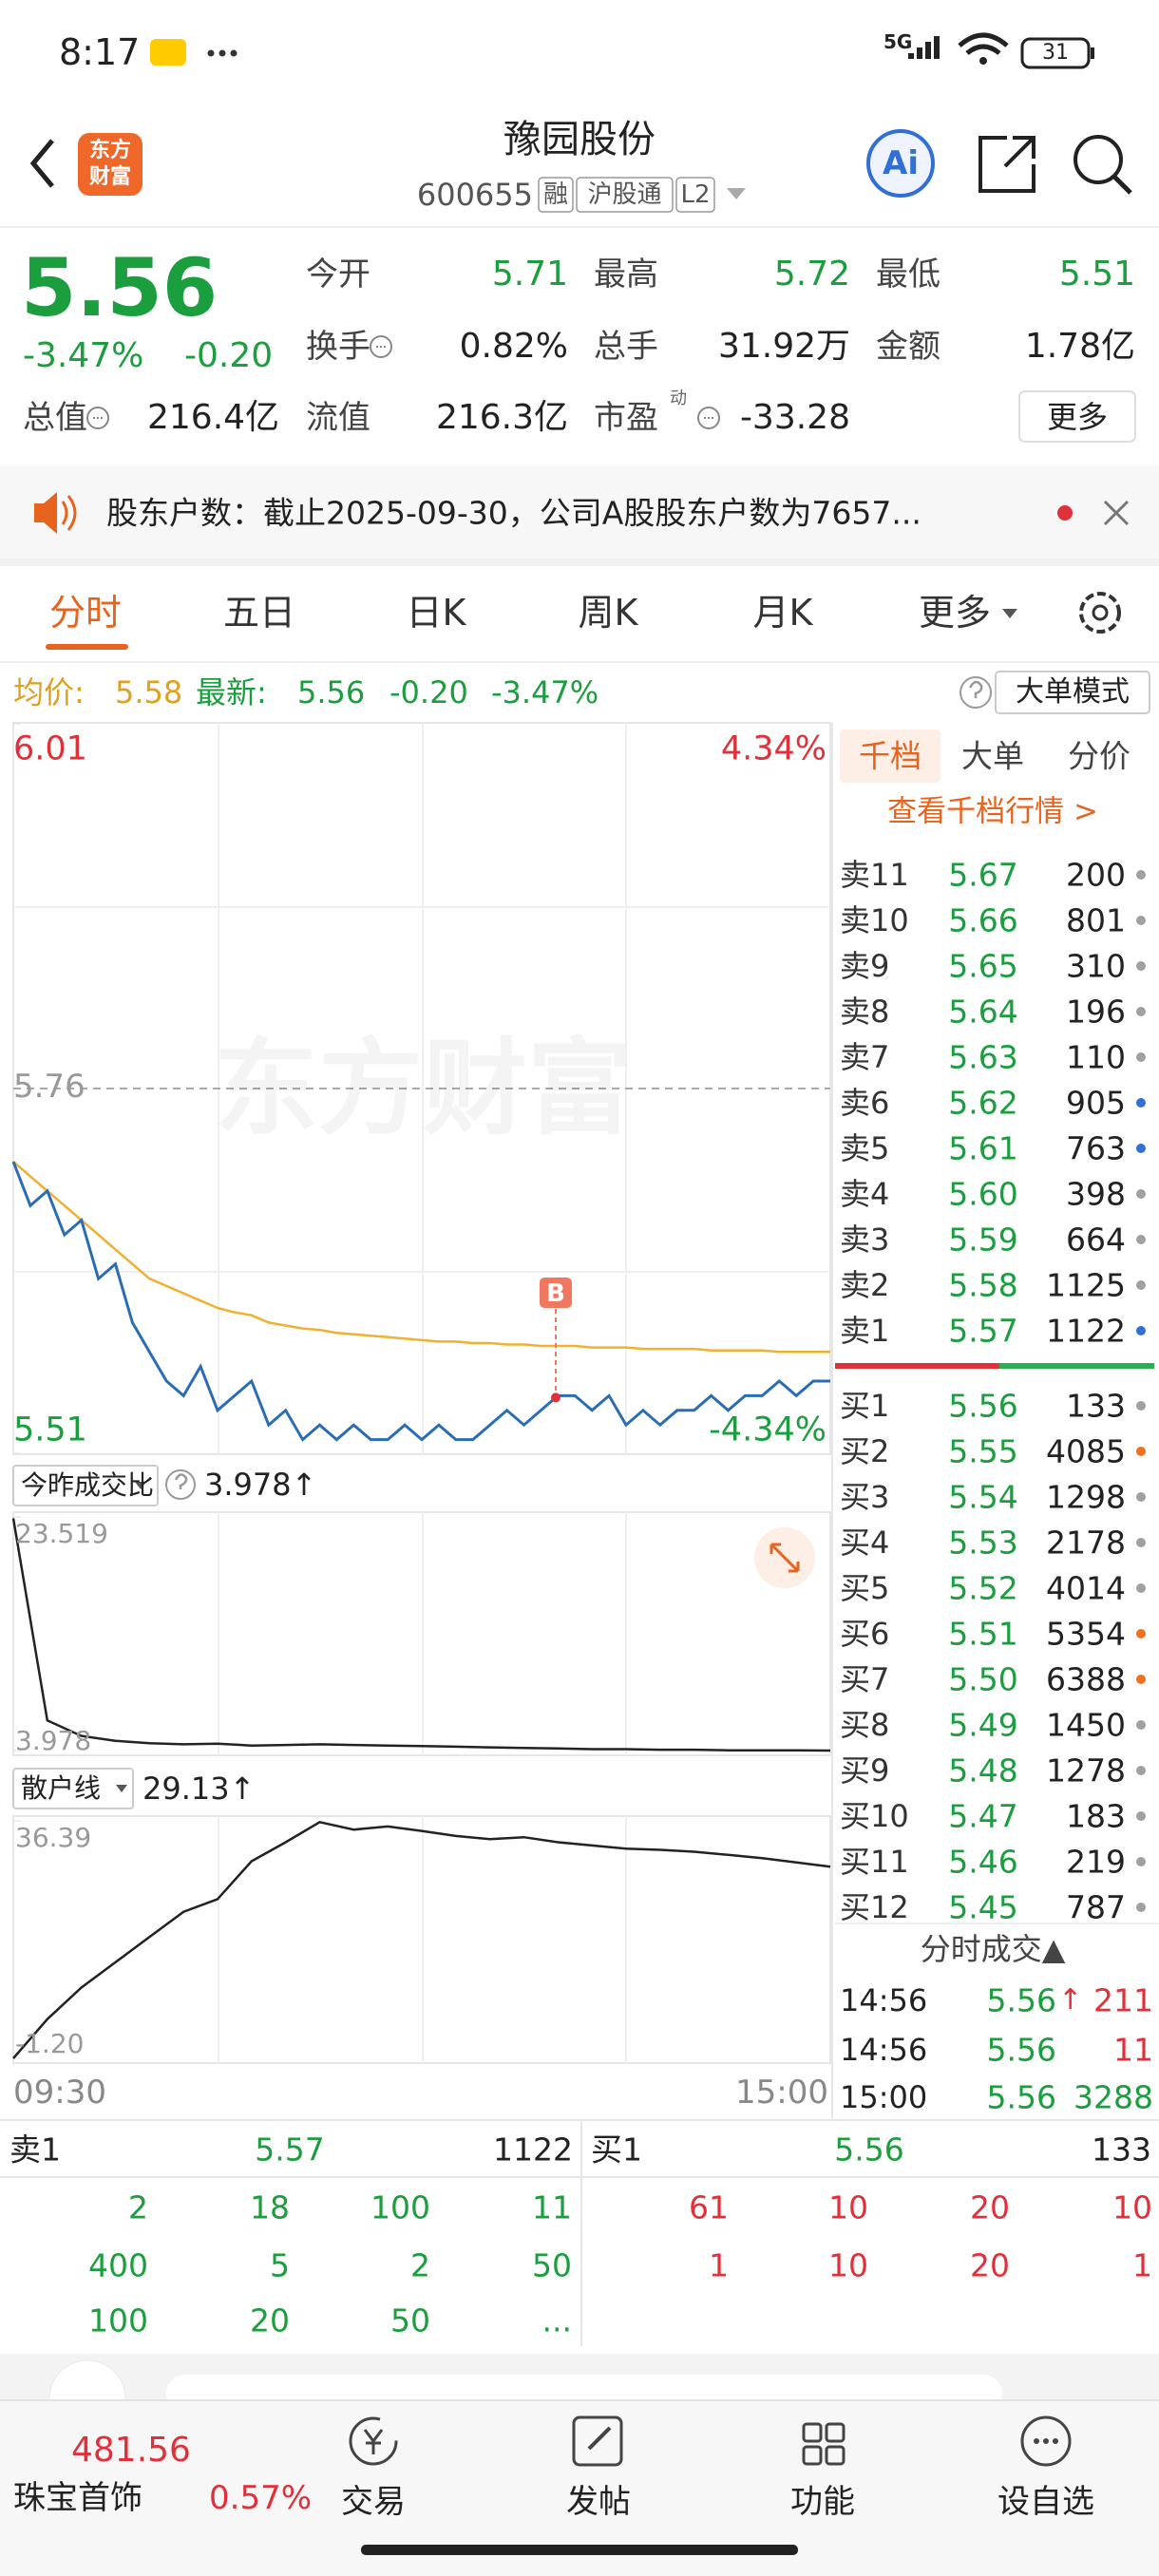 This screenshot has width=1159, height=2576. I want to click on superscript: 动, so click(678, 398).